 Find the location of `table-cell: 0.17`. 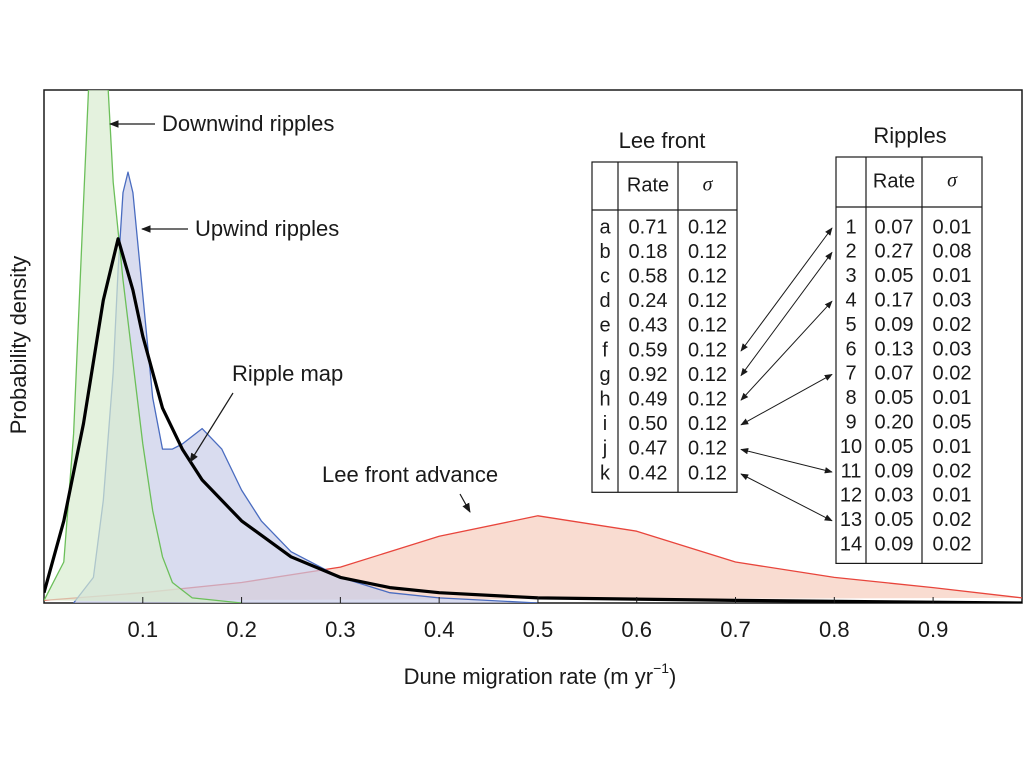

table-cell: 0.17 is located at coordinates (894, 300).